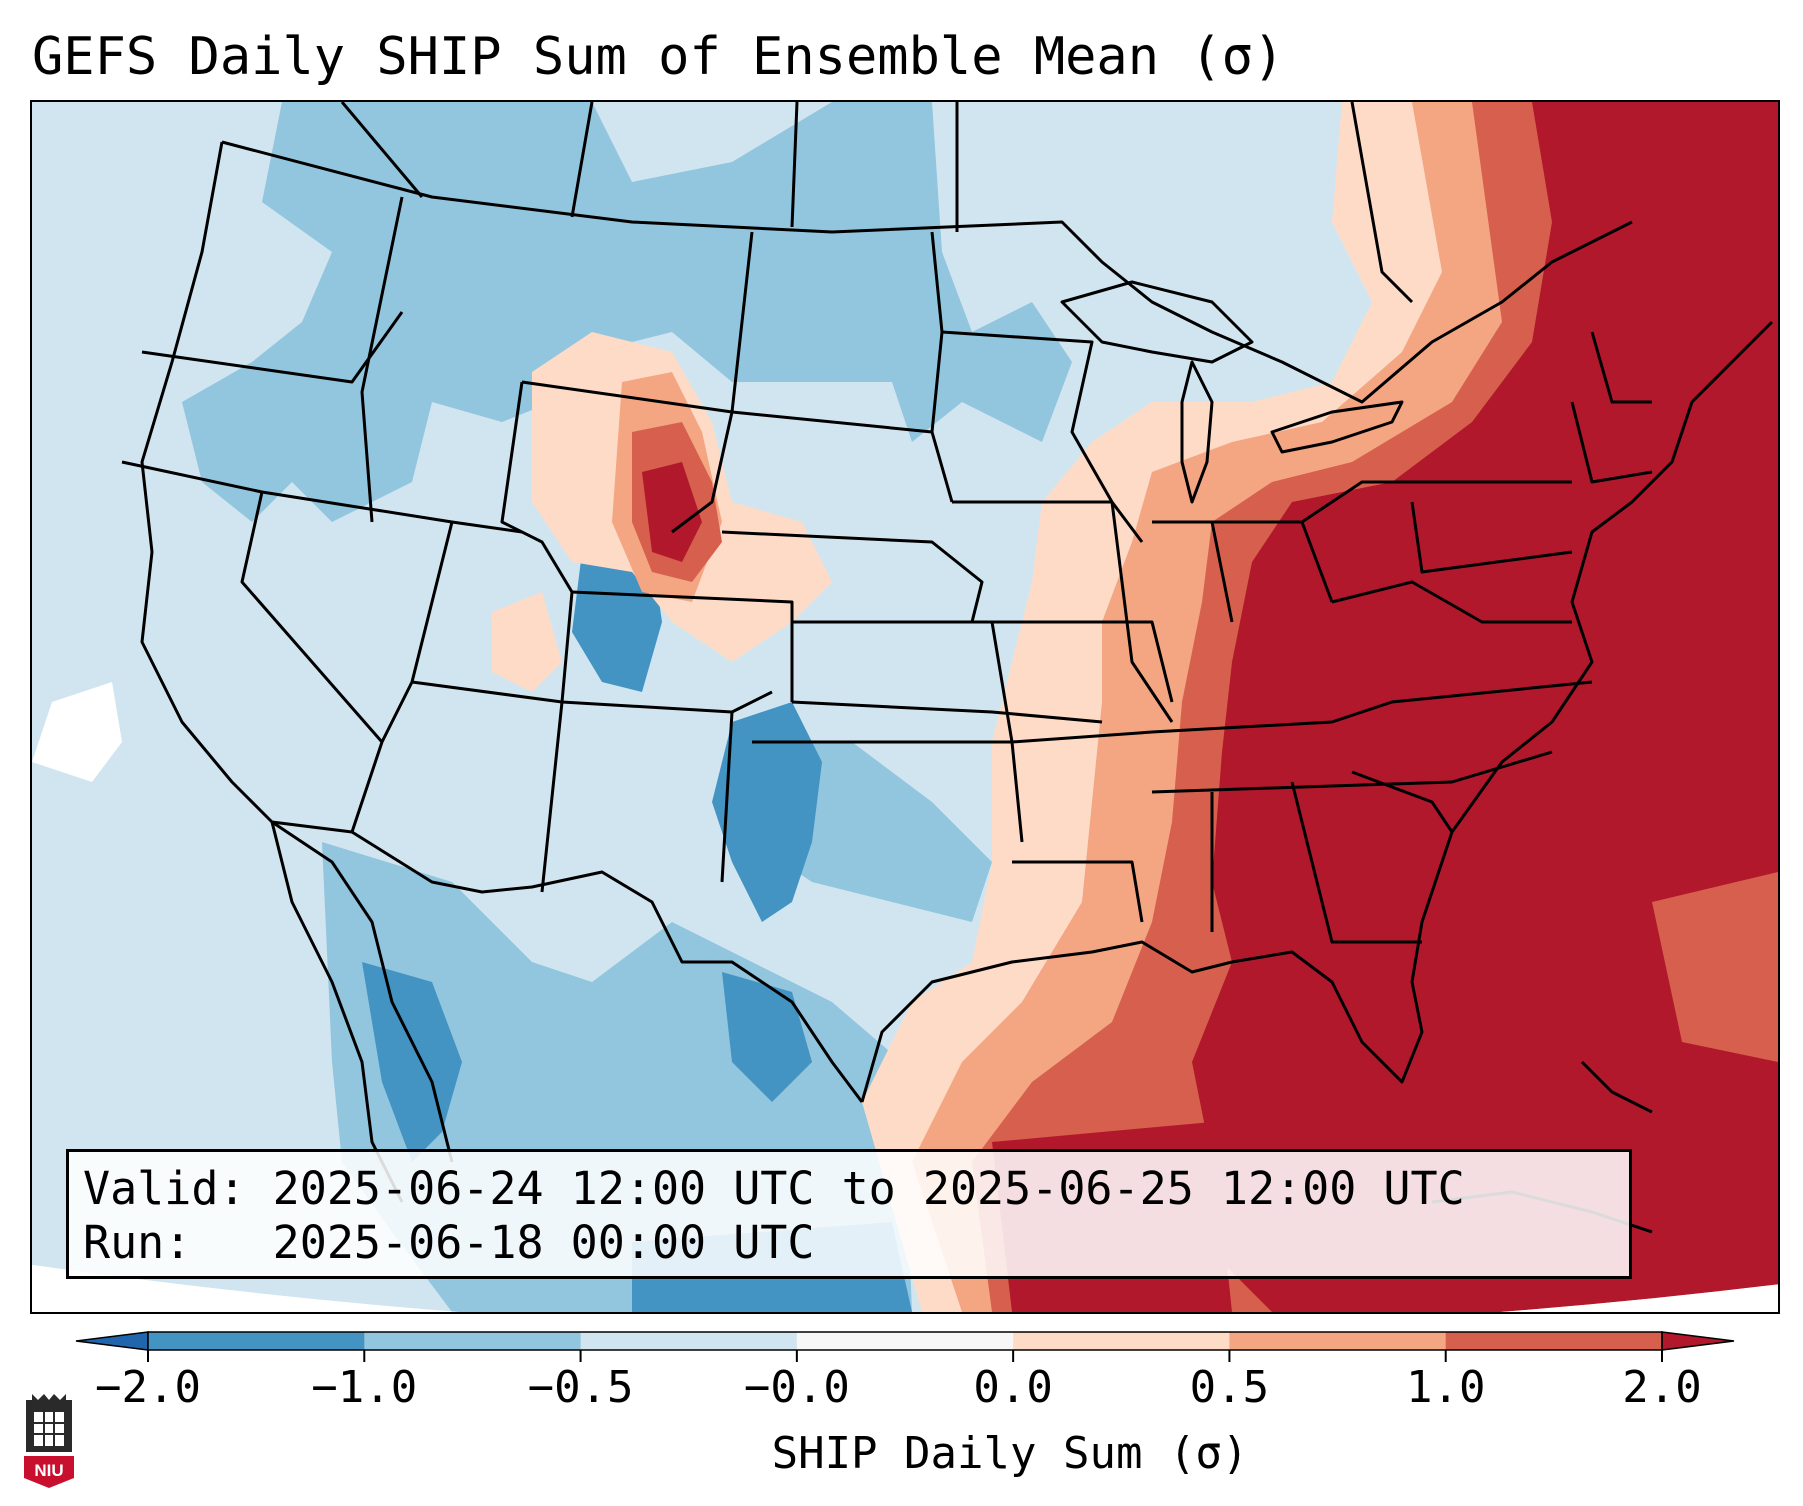  What do you see at coordinates (1698, 1341) in the screenshot?
I see `colorbar-over-extension` at bounding box center [1698, 1341].